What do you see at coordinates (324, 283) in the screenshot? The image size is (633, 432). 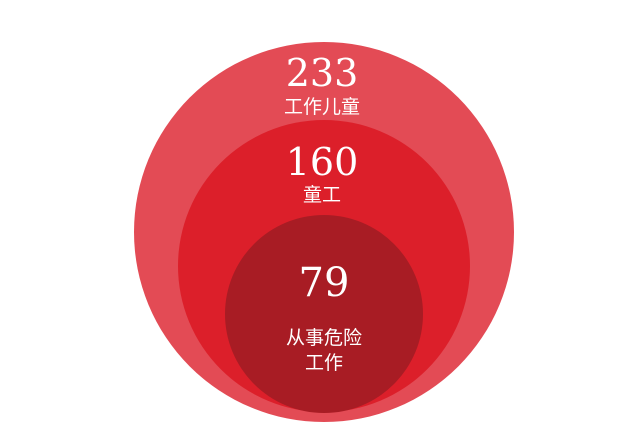 I see `hazardous-work-value: 79` at bounding box center [324, 283].